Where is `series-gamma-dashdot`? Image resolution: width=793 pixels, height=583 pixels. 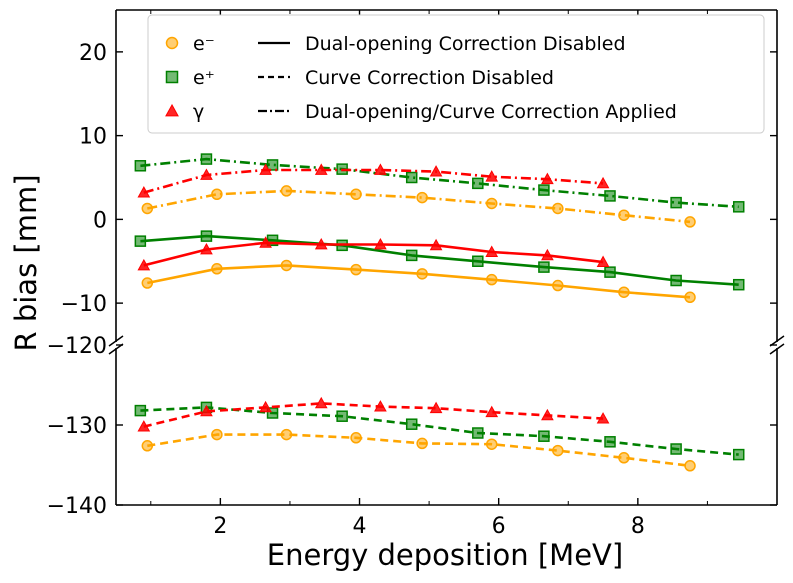 series-gamma-dashdot is located at coordinates (373, 180).